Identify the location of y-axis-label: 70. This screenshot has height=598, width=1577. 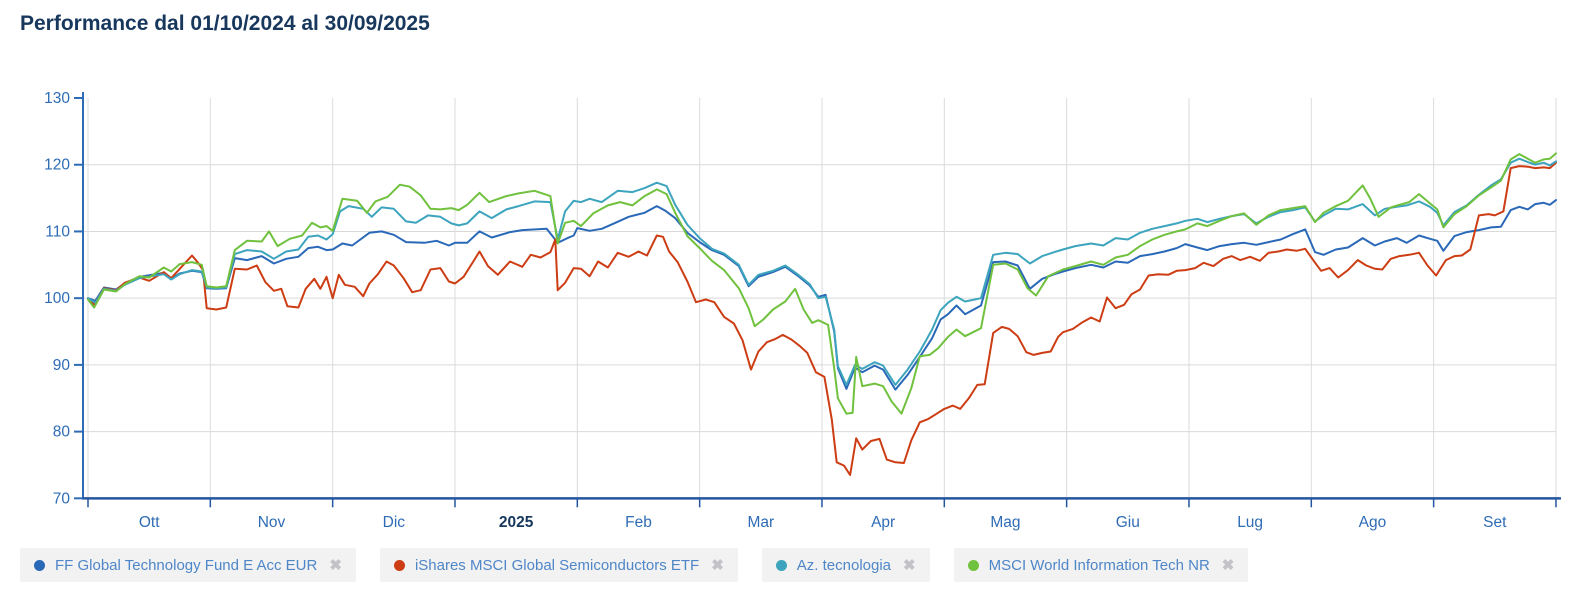
(62, 498).